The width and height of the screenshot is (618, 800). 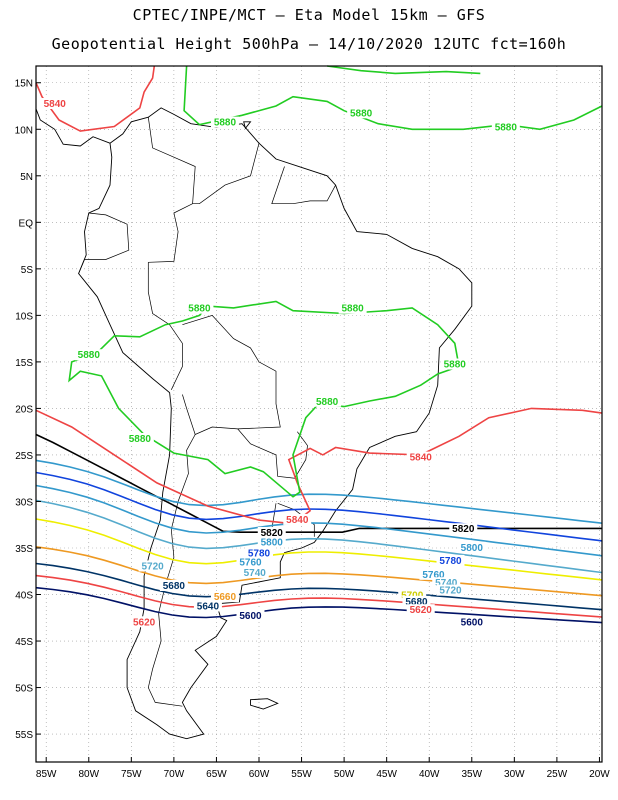 I want to click on contour-label: 5720, so click(x=450, y=591).